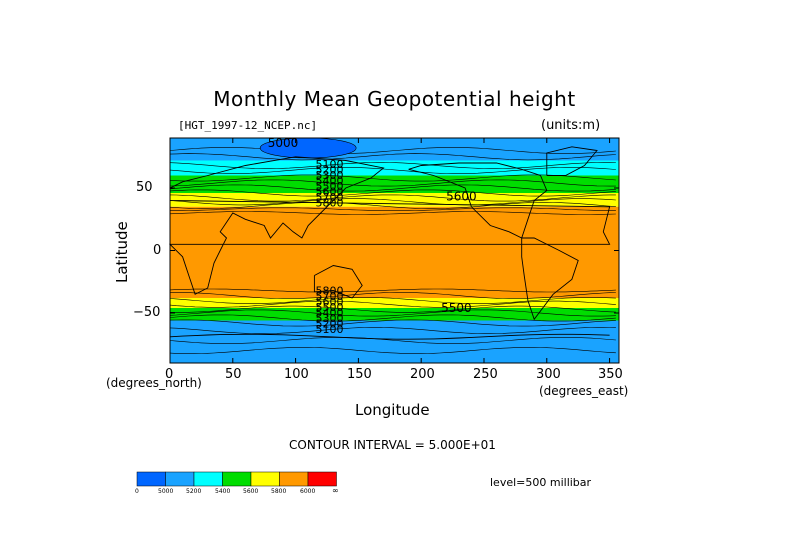  Describe the element at coordinates (330, 307) in the screenshot. I see `stack-label-south-3: 5500` at that location.